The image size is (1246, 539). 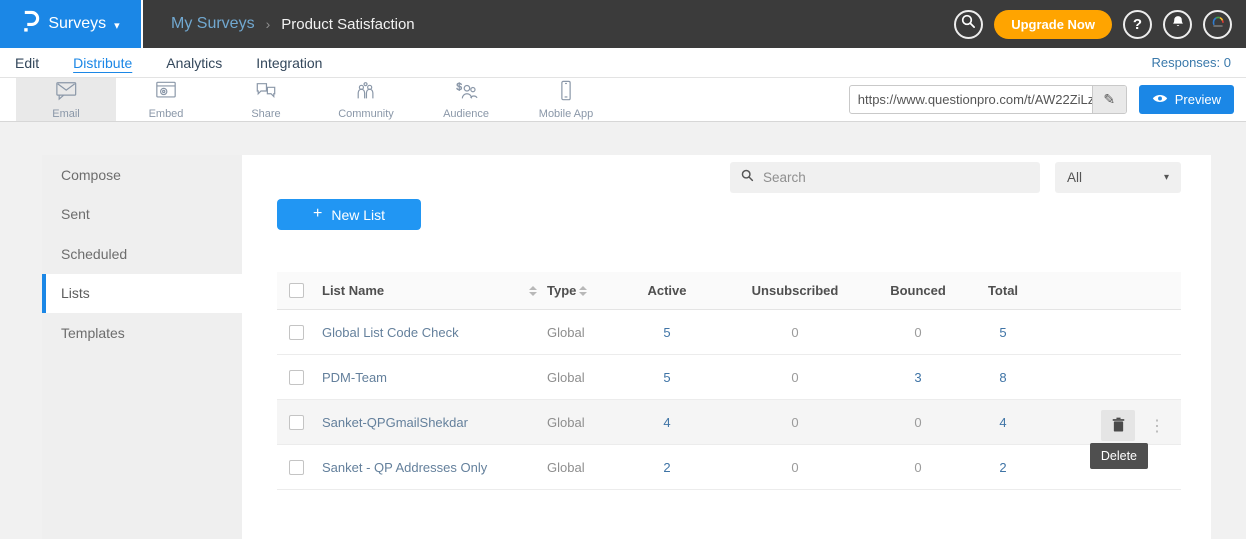 What do you see at coordinates (1003, 422) in the screenshot?
I see `total-count: 4` at bounding box center [1003, 422].